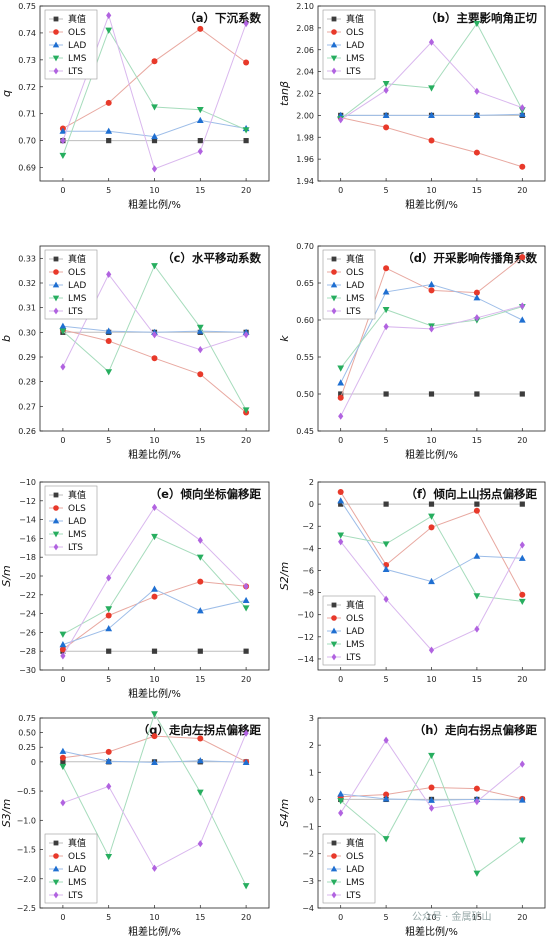 This screenshot has width=550, height=939. What do you see at coordinates (154, 749) in the screenshot?
I see `series-line` at bounding box center [154, 749].